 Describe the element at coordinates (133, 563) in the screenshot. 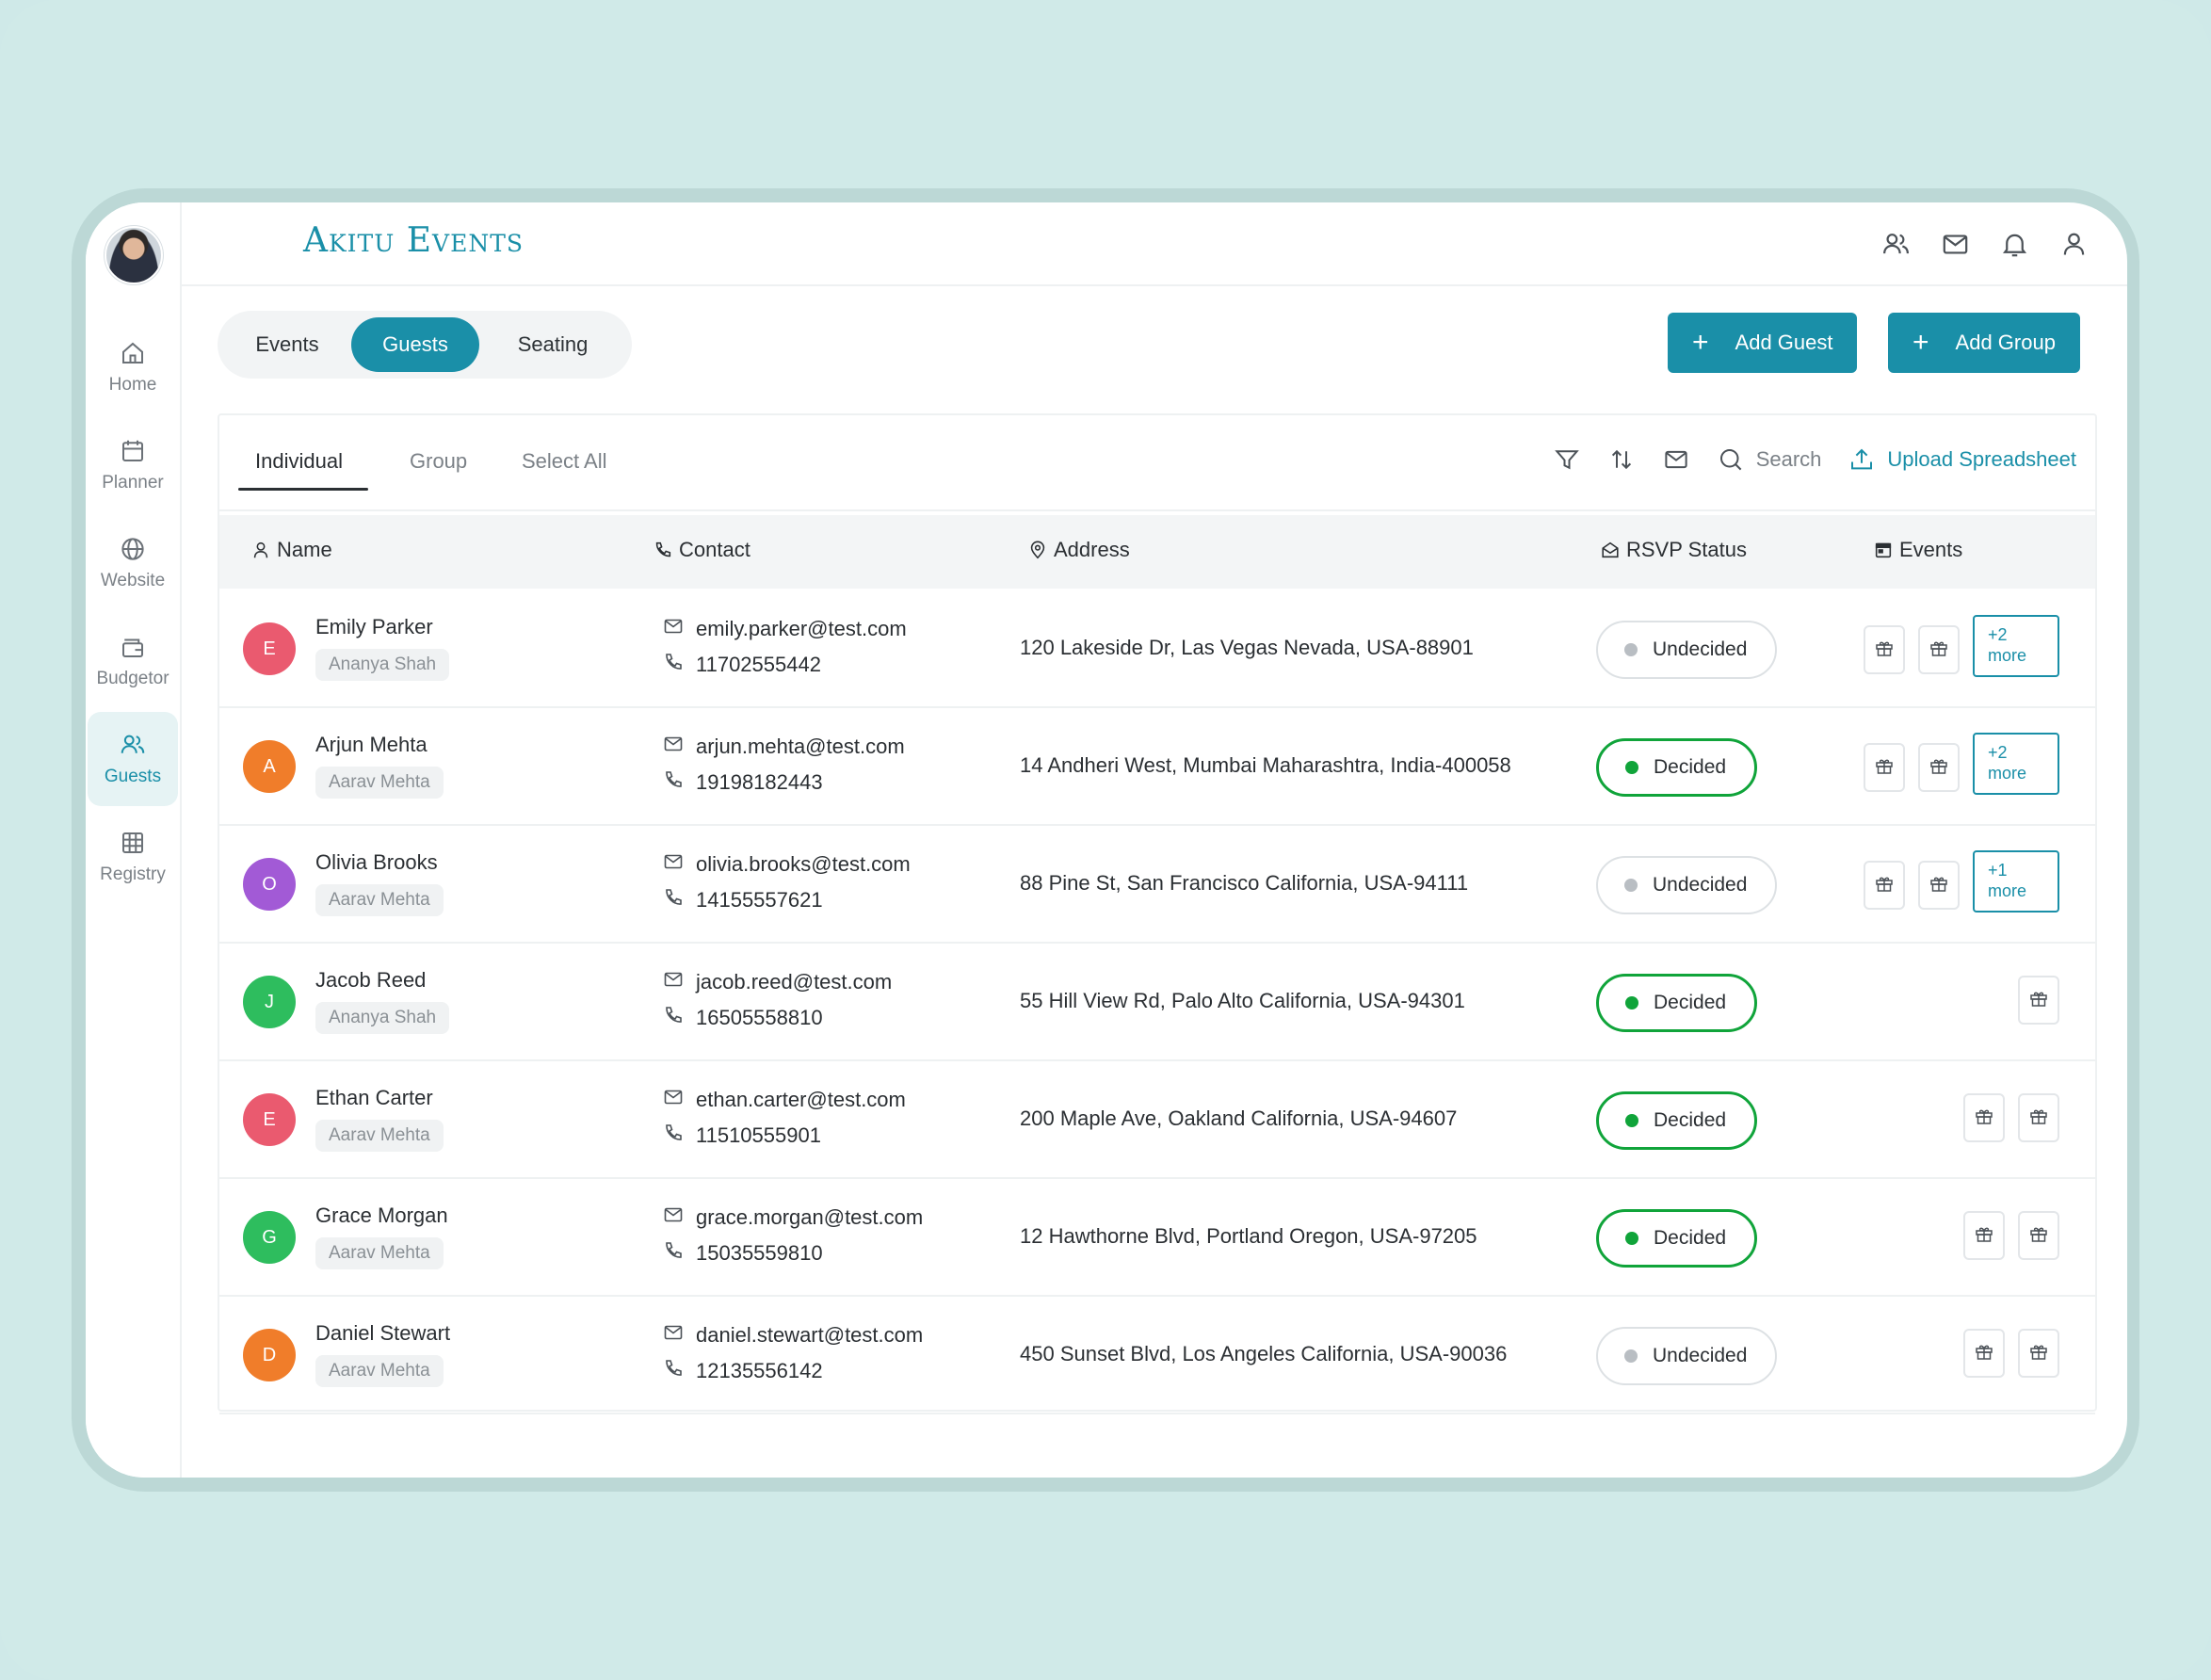

I see `sidebar-item-website: Website` at that location.